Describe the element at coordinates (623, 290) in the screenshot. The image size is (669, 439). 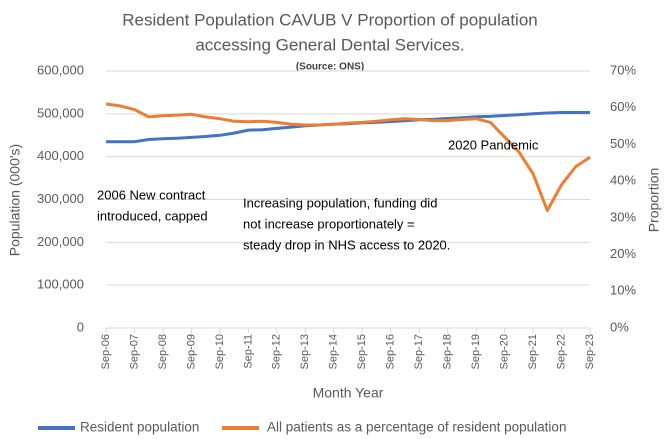
I see `y2-tick-label: 10%` at that location.